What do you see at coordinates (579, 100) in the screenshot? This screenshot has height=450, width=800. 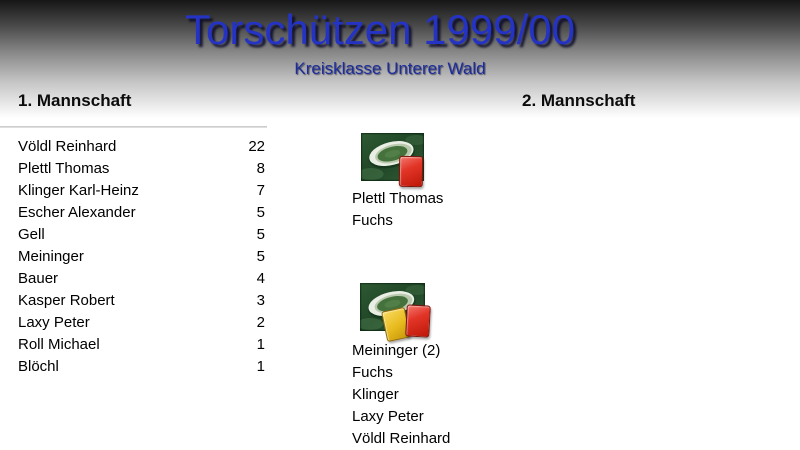 I see `team2-heading: 2. Mannschaft` at bounding box center [579, 100].